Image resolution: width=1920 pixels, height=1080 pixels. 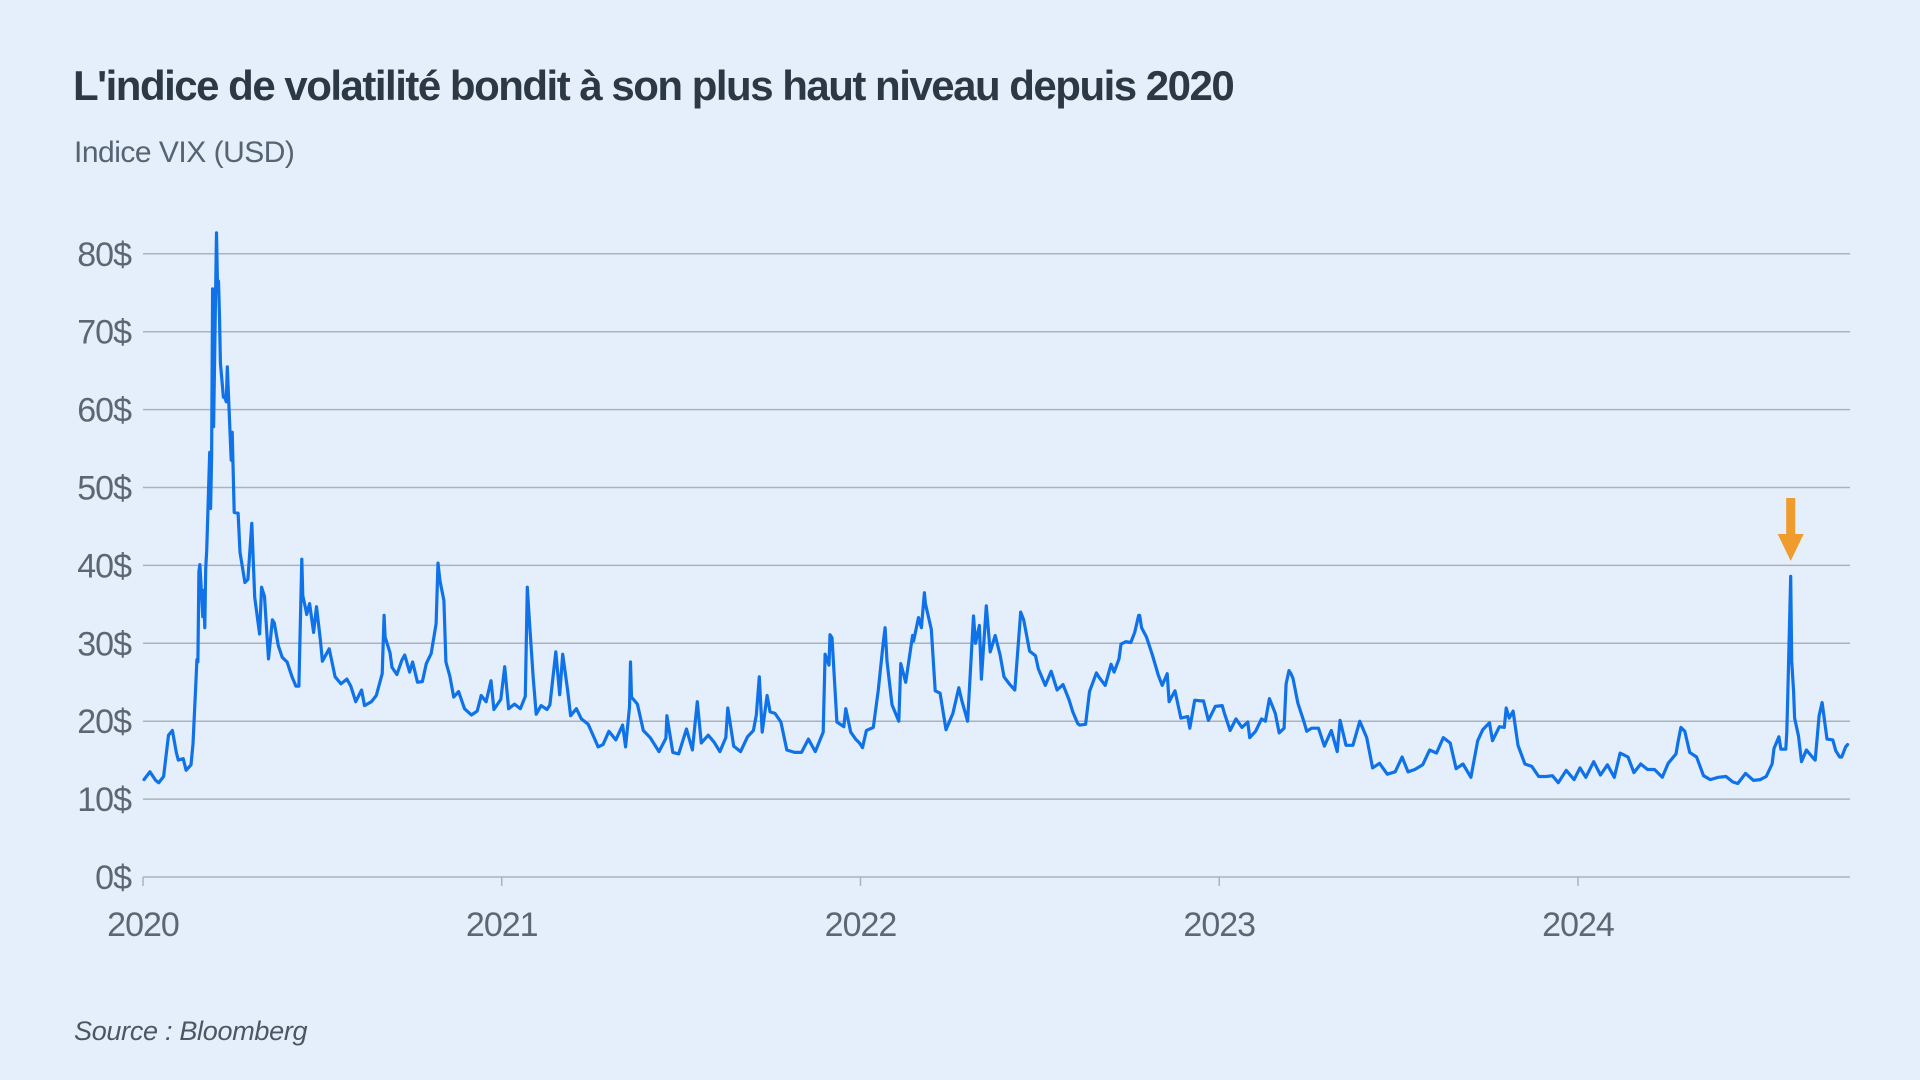 I want to click on y-axis-label: 20$, so click(x=104, y=722).